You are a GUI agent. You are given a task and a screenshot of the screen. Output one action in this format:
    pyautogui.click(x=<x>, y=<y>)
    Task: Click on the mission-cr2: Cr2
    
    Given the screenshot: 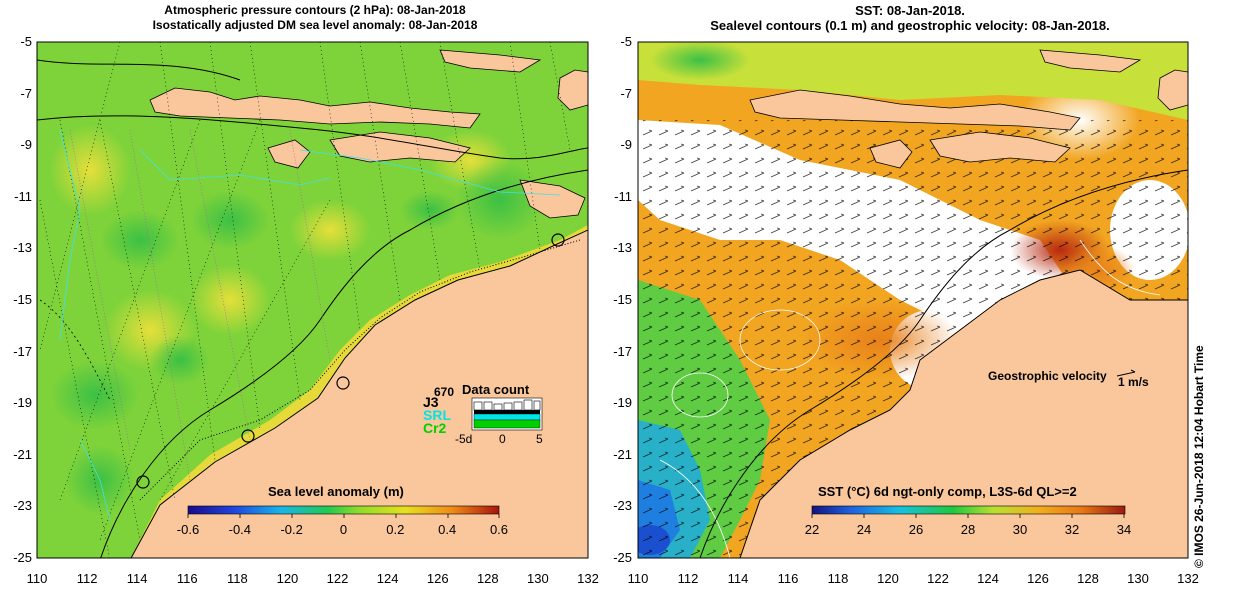 What is the action you would take?
    pyautogui.click(x=435, y=428)
    